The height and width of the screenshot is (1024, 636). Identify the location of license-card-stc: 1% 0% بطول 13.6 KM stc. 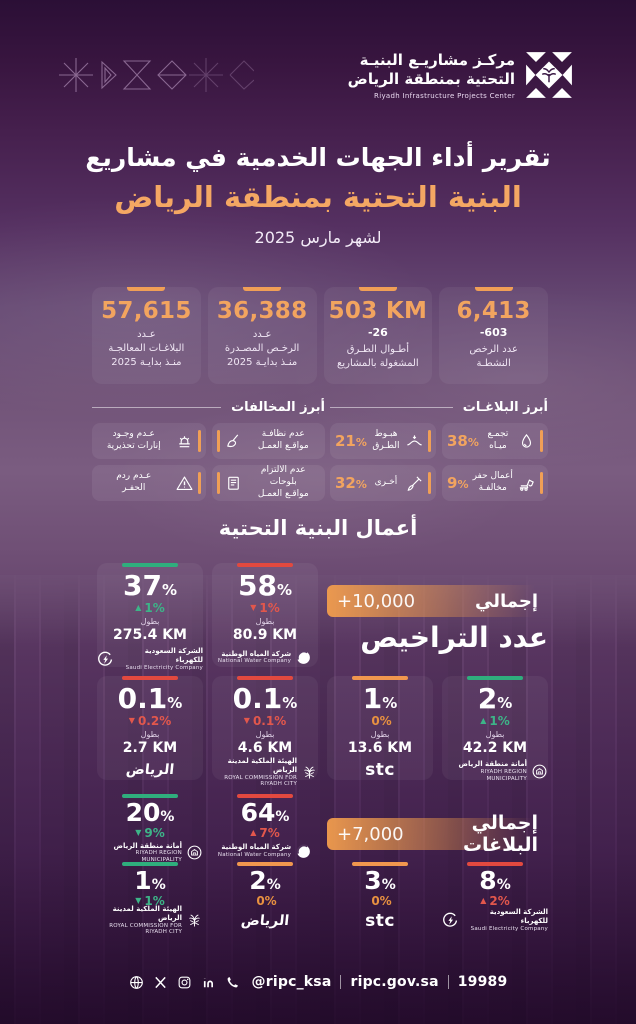
(380, 728).